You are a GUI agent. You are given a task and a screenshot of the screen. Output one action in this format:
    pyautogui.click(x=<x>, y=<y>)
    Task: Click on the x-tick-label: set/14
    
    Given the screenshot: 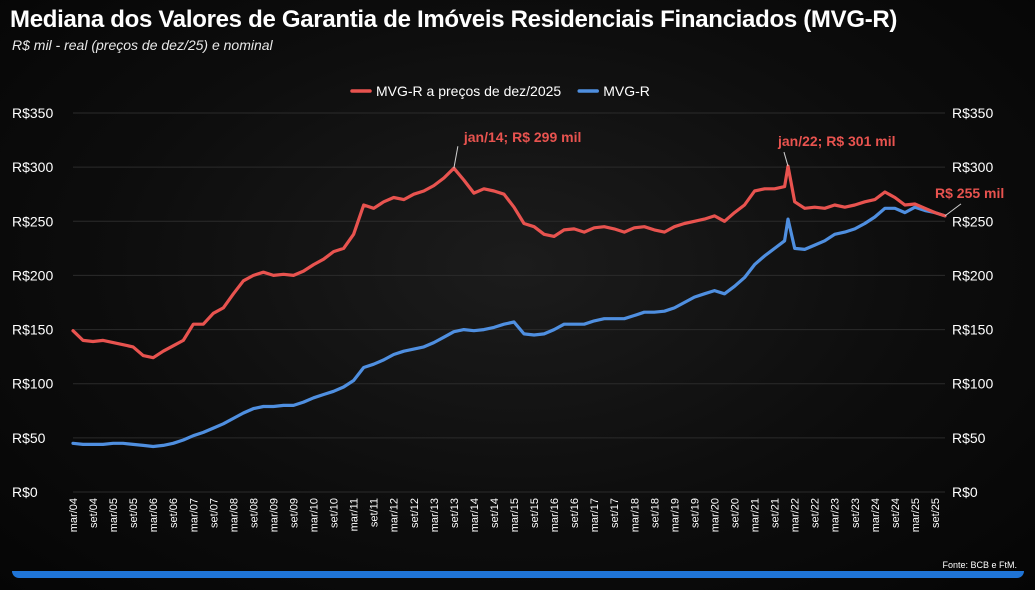 What is the action you would take?
    pyautogui.click(x=495, y=513)
    